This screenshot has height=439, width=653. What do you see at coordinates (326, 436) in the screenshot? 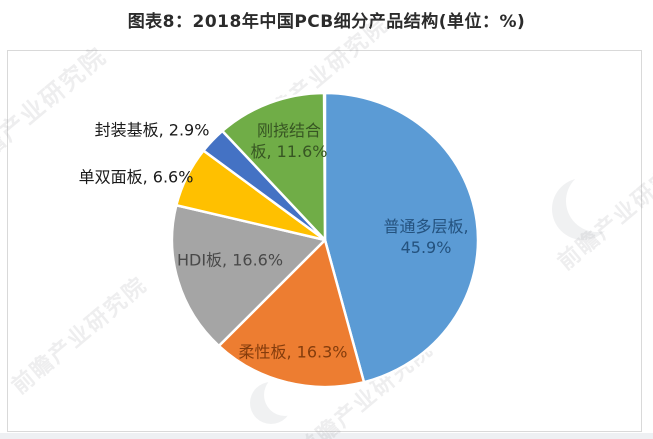
I see `bottom-edge-strip` at bounding box center [326, 436].